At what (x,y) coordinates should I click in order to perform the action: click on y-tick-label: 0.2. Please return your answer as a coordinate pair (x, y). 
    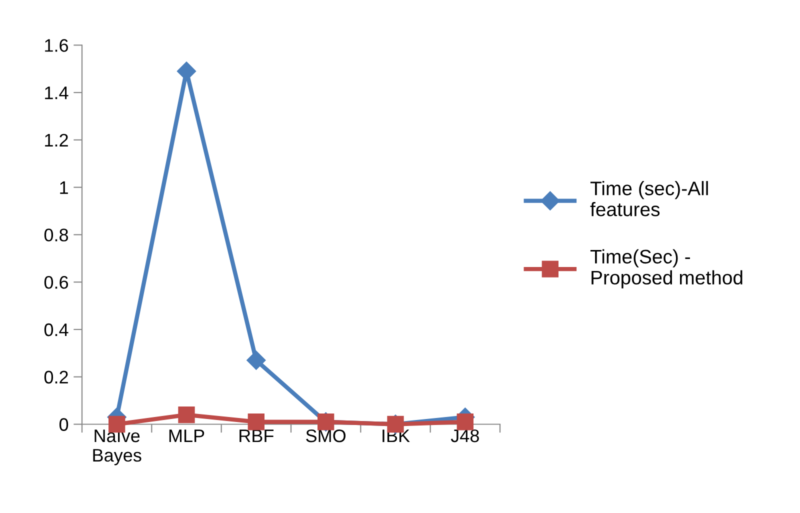
    Looking at the image, I should click on (56, 377).